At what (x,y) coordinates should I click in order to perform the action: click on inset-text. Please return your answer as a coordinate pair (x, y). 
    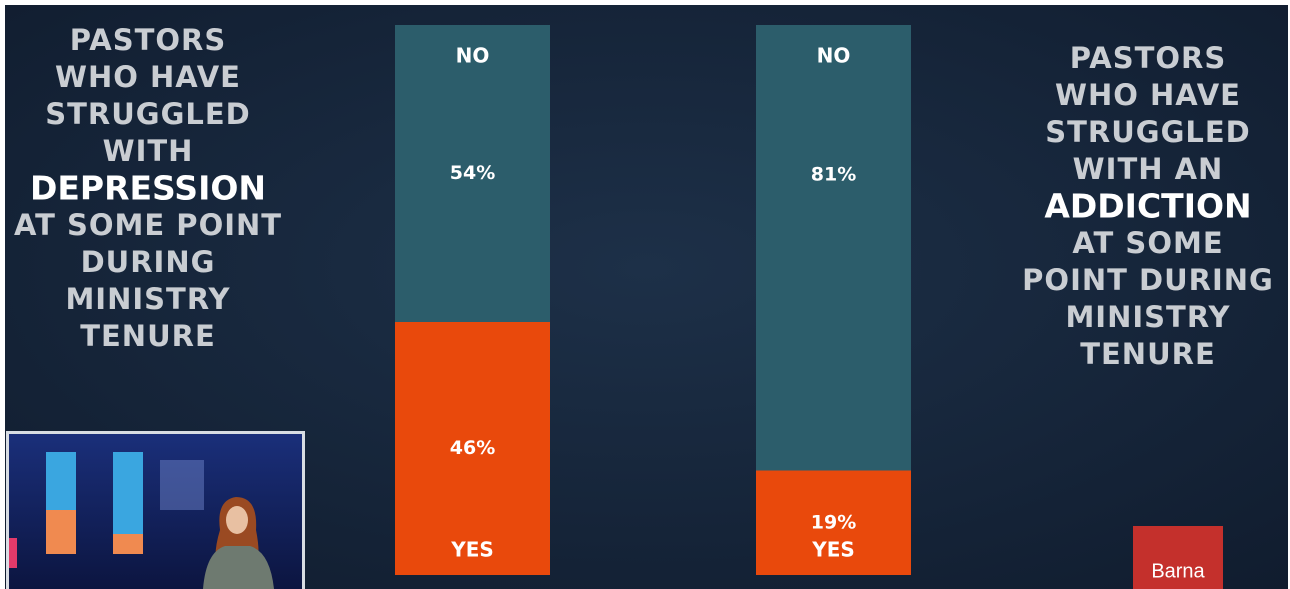
    Looking at the image, I should click on (182, 485).